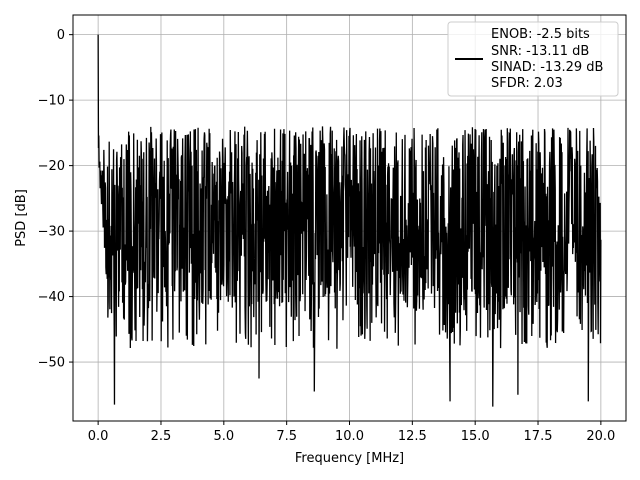 The width and height of the screenshot is (640, 480). What do you see at coordinates (51, 297) in the screenshot?
I see `y-tick-label: −40` at bounding box center [51, 297].